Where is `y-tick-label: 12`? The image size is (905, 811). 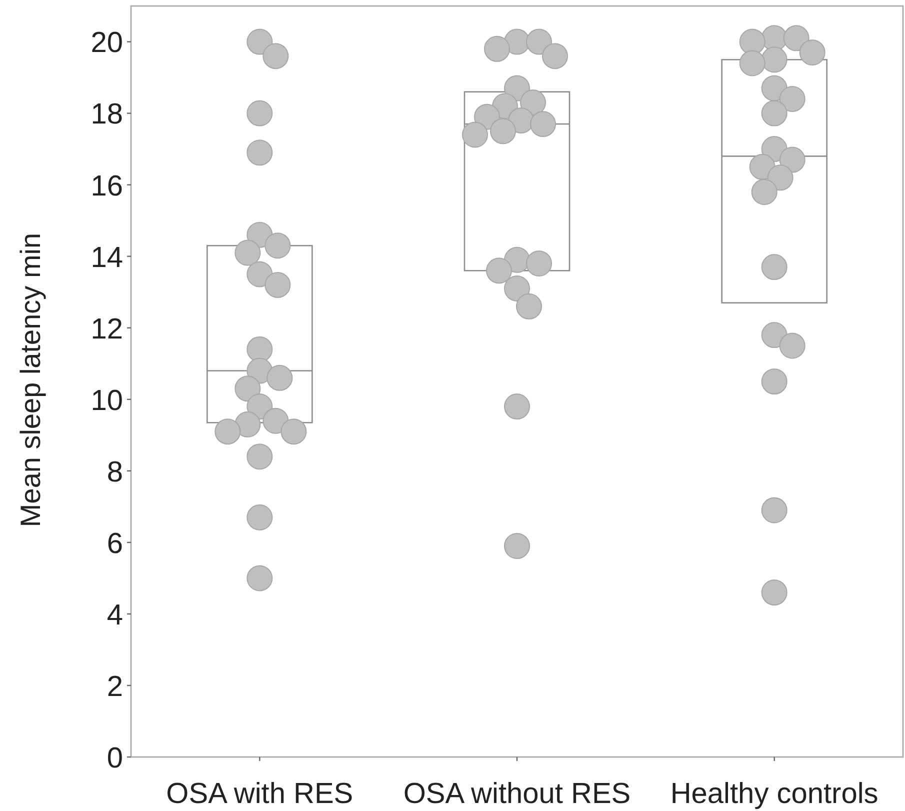 y-tick-label: 12 is located at coordinates (106, 329).